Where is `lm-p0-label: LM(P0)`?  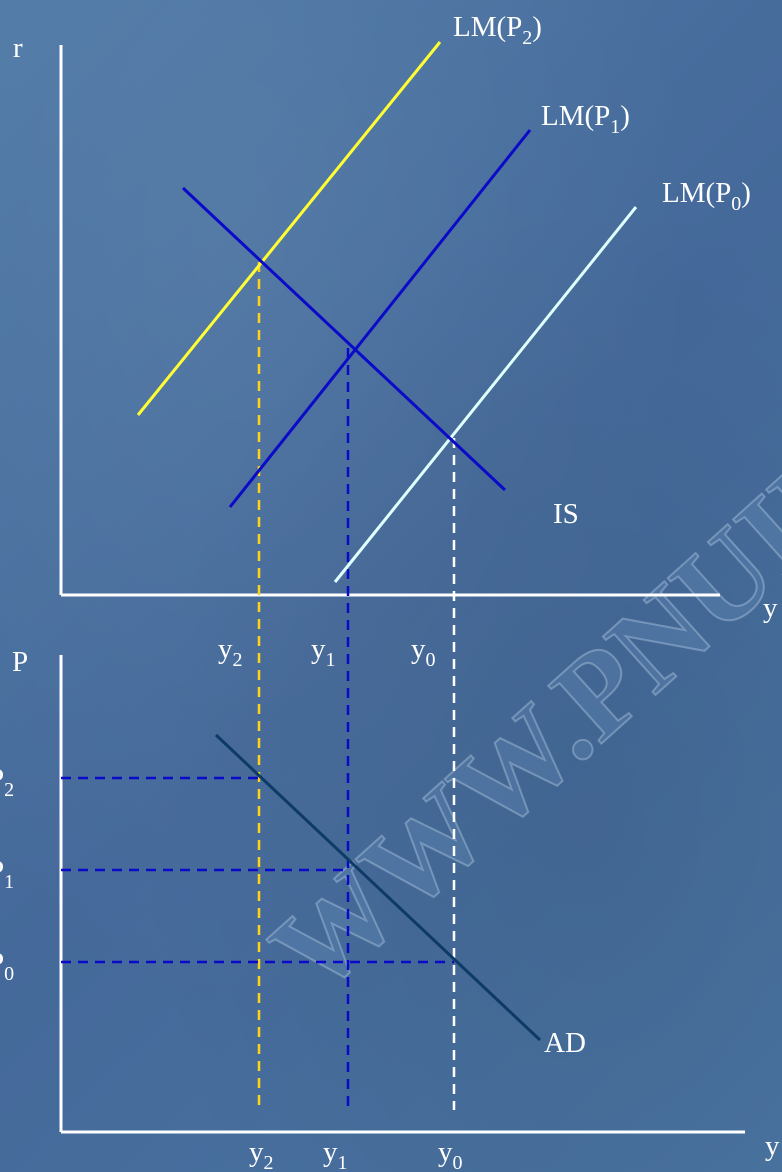
lm-p0-label: LM(P0) is located at coordinates (706, 196).